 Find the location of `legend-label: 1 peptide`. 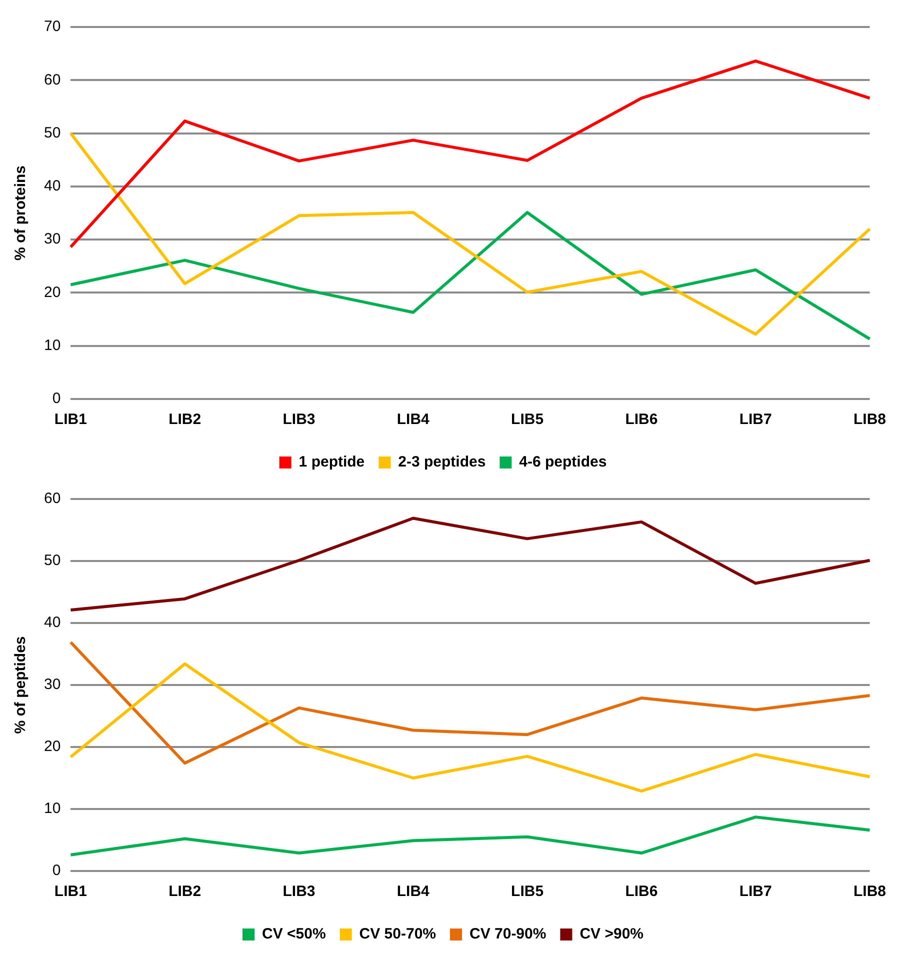

legend-label: 1 peptide is located at coordinates (331, 462).